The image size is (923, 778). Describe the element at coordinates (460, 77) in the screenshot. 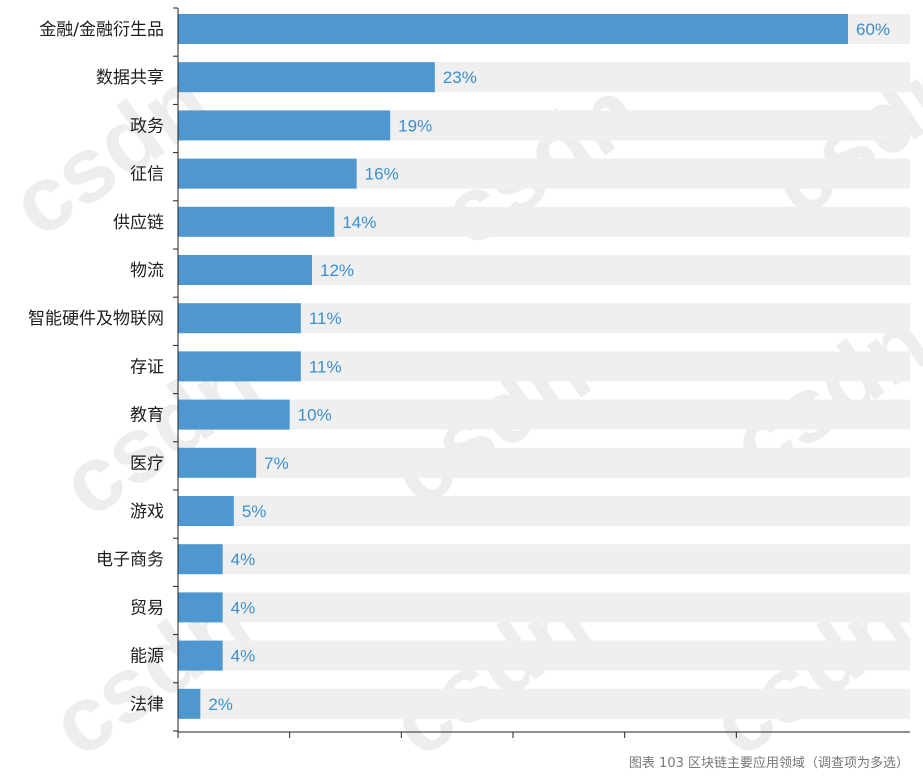

I see `data-label: 23%` at that location.